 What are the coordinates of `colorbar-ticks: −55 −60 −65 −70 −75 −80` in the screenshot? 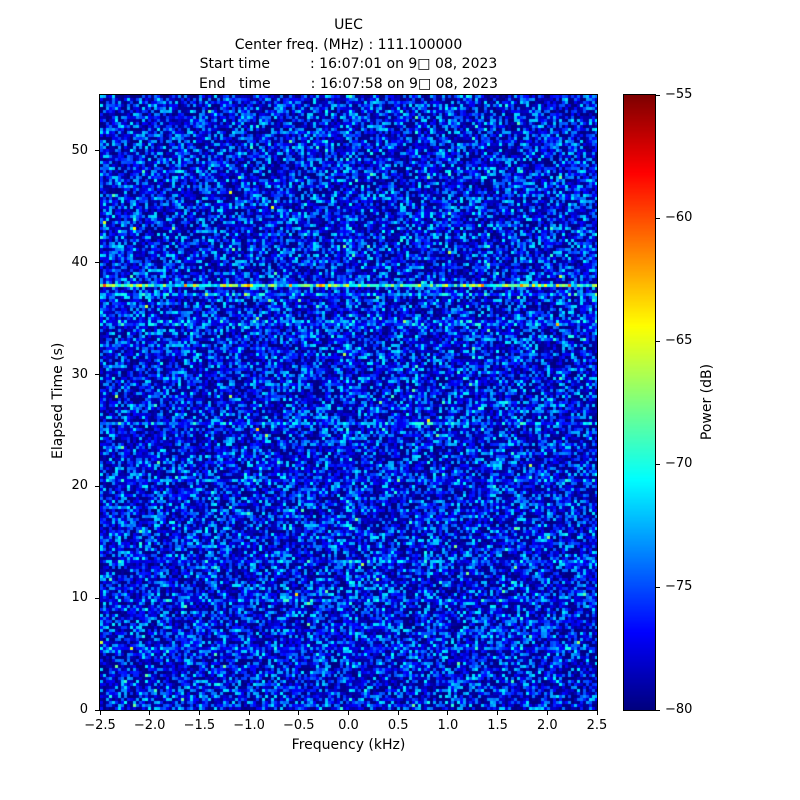 It's located at (701, 402).